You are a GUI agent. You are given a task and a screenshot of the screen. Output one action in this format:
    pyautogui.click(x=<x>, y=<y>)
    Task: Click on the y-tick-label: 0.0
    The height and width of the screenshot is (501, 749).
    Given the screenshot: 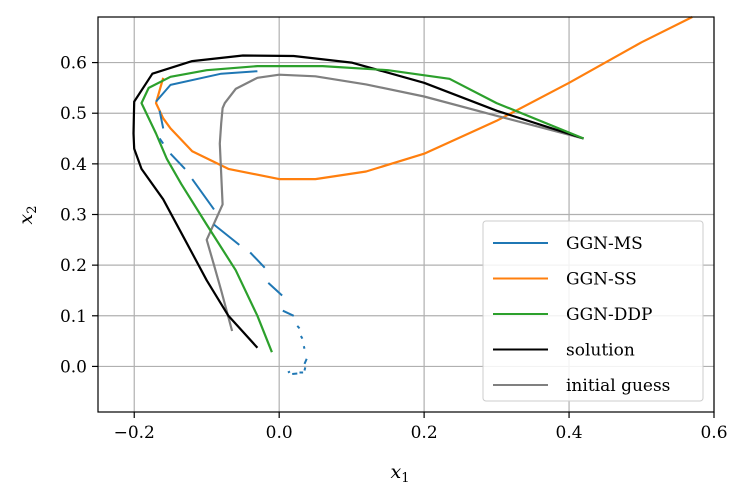 What is the action you would take?
    pyautogui.click(x=73, y=367)
    